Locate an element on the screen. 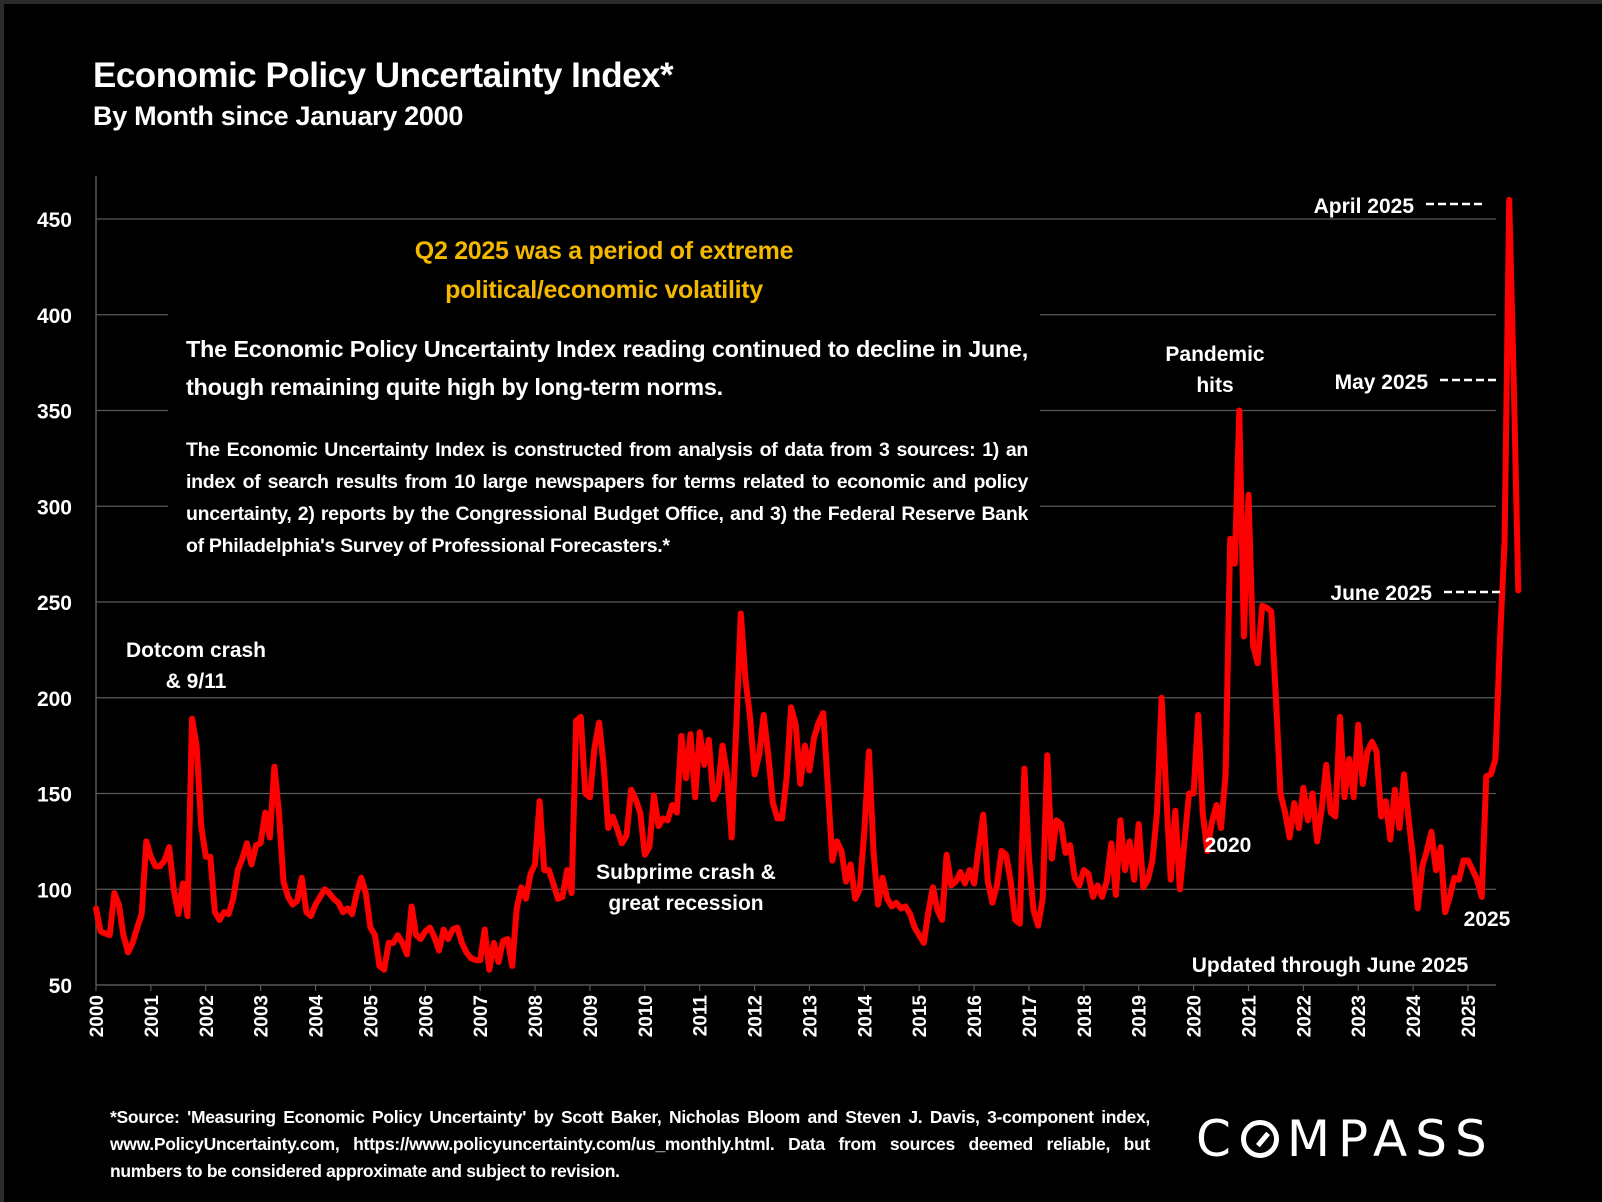 The height and width of the screenshot is (1202, 1602). annotation-line: 2025 is located at coordinates (1487, 919).